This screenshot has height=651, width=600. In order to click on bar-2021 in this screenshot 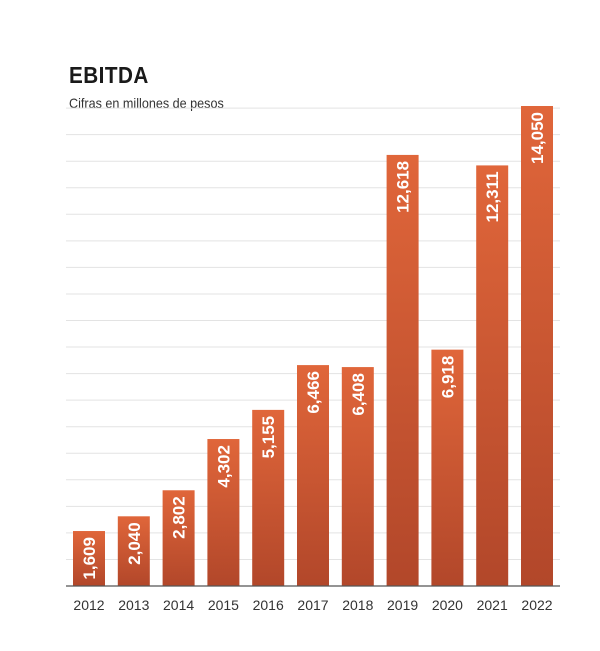, I will do `click(492, 375)`.